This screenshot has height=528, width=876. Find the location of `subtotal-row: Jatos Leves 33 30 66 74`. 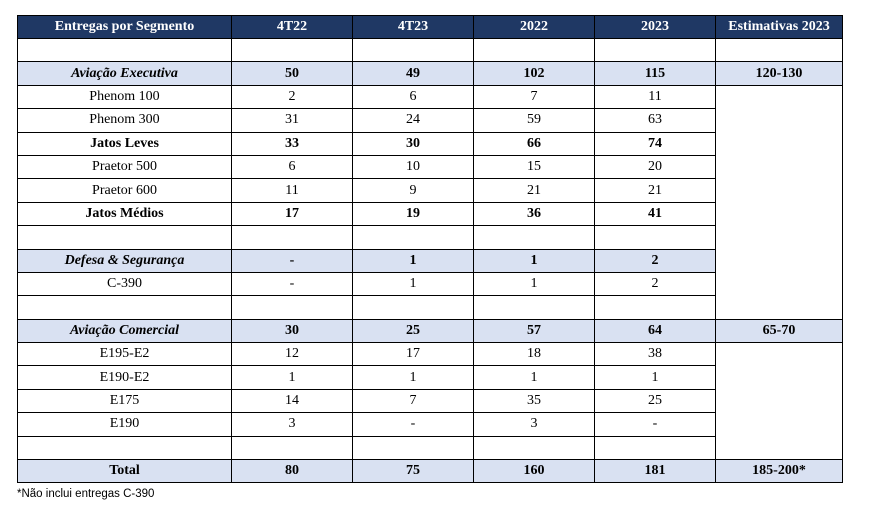

subtotal-row: Jatos Leves 33 30 66 74 is located at coordinates (430, 143).